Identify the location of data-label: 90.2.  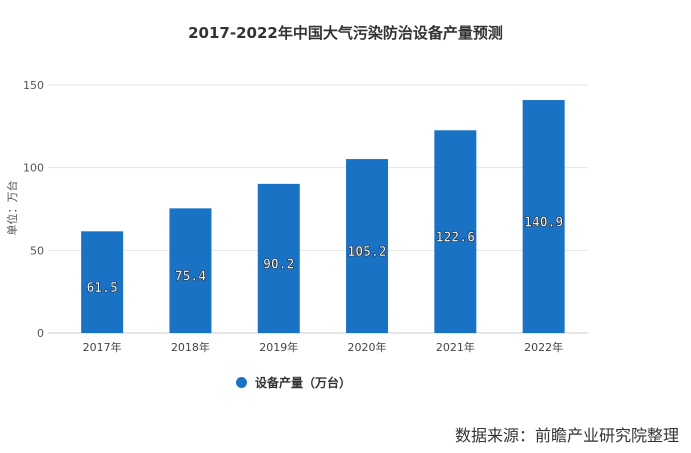
(278, 264).